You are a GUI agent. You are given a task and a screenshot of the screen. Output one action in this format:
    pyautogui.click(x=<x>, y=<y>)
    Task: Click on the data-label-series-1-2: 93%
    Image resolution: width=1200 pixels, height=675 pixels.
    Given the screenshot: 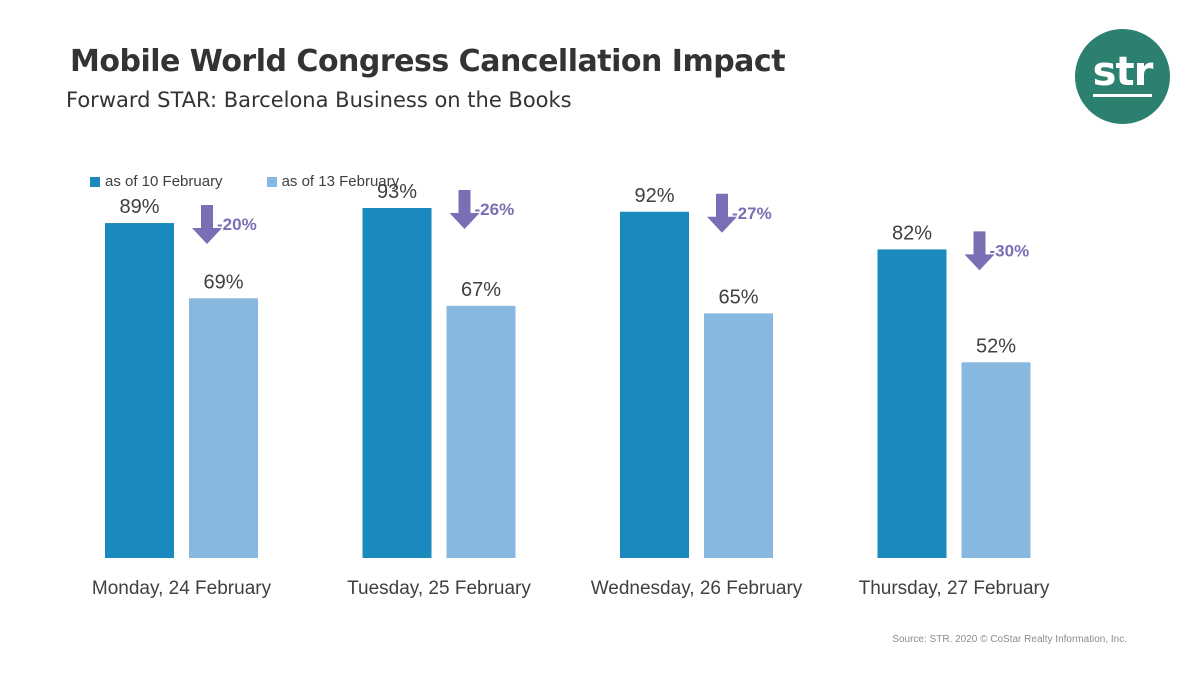 What is the action you would take?
    pyautogui.click(x=397, y=192)
    